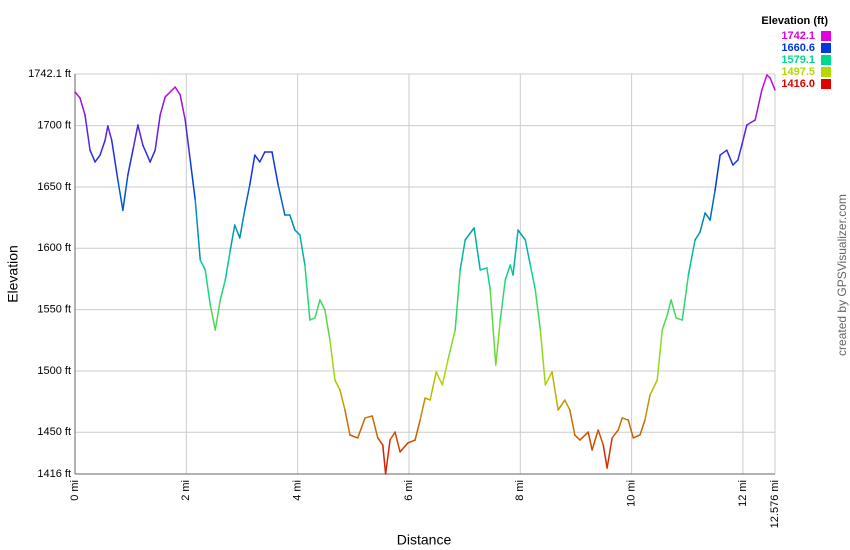 Image resolution: width=850 pixels, height=550 pixels. Describe the element at coordinates (424, 540) in the screenshot. I see `x-axis-label: Distance` at that location.